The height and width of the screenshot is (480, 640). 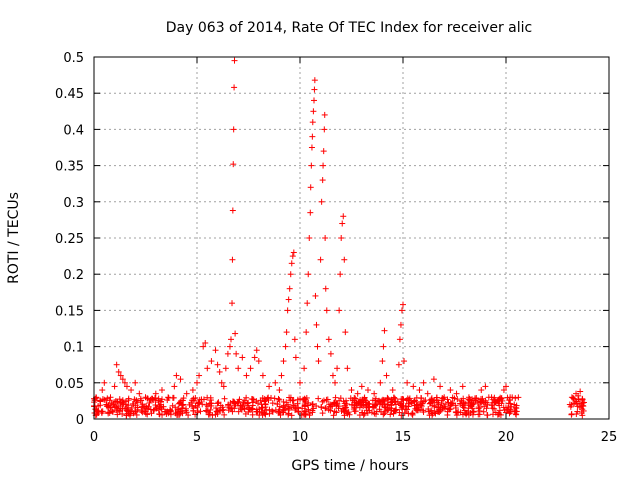 I want to click on y-tick-label: 0.5, so click(x=73, y=58).